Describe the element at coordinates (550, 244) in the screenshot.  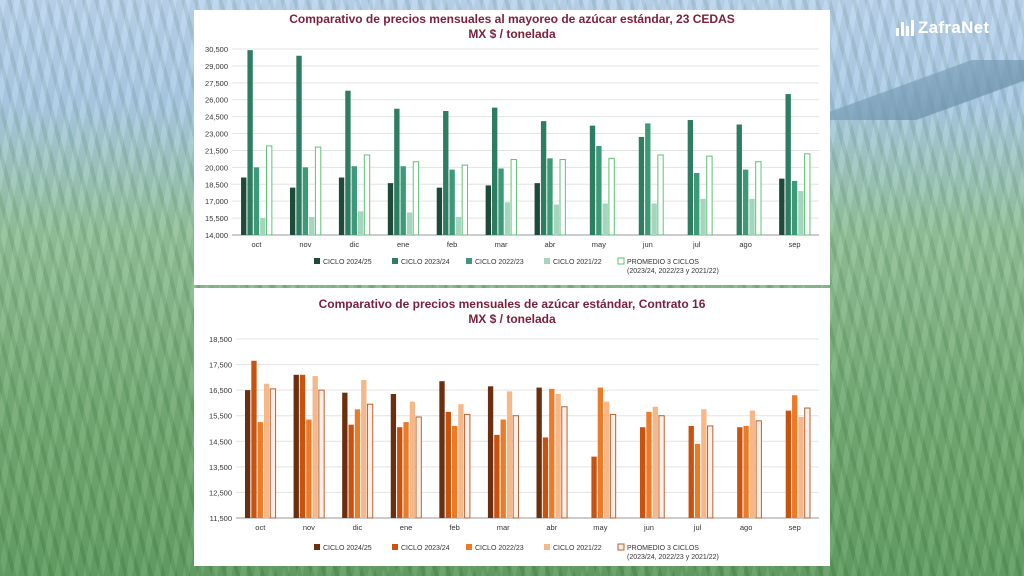
I see `x-tick-label: abr` at that location.